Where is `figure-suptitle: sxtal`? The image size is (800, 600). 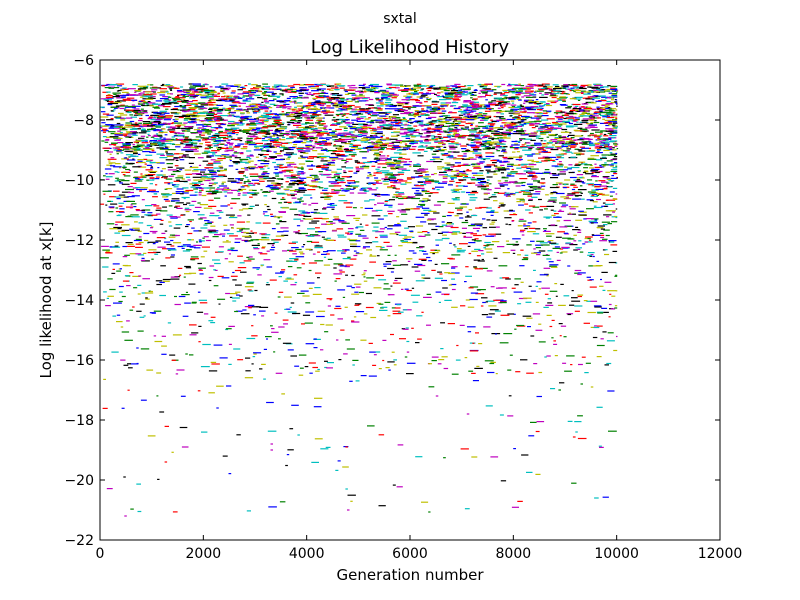 figure-suptitle: sxtal is located at coordinates (400, 19).